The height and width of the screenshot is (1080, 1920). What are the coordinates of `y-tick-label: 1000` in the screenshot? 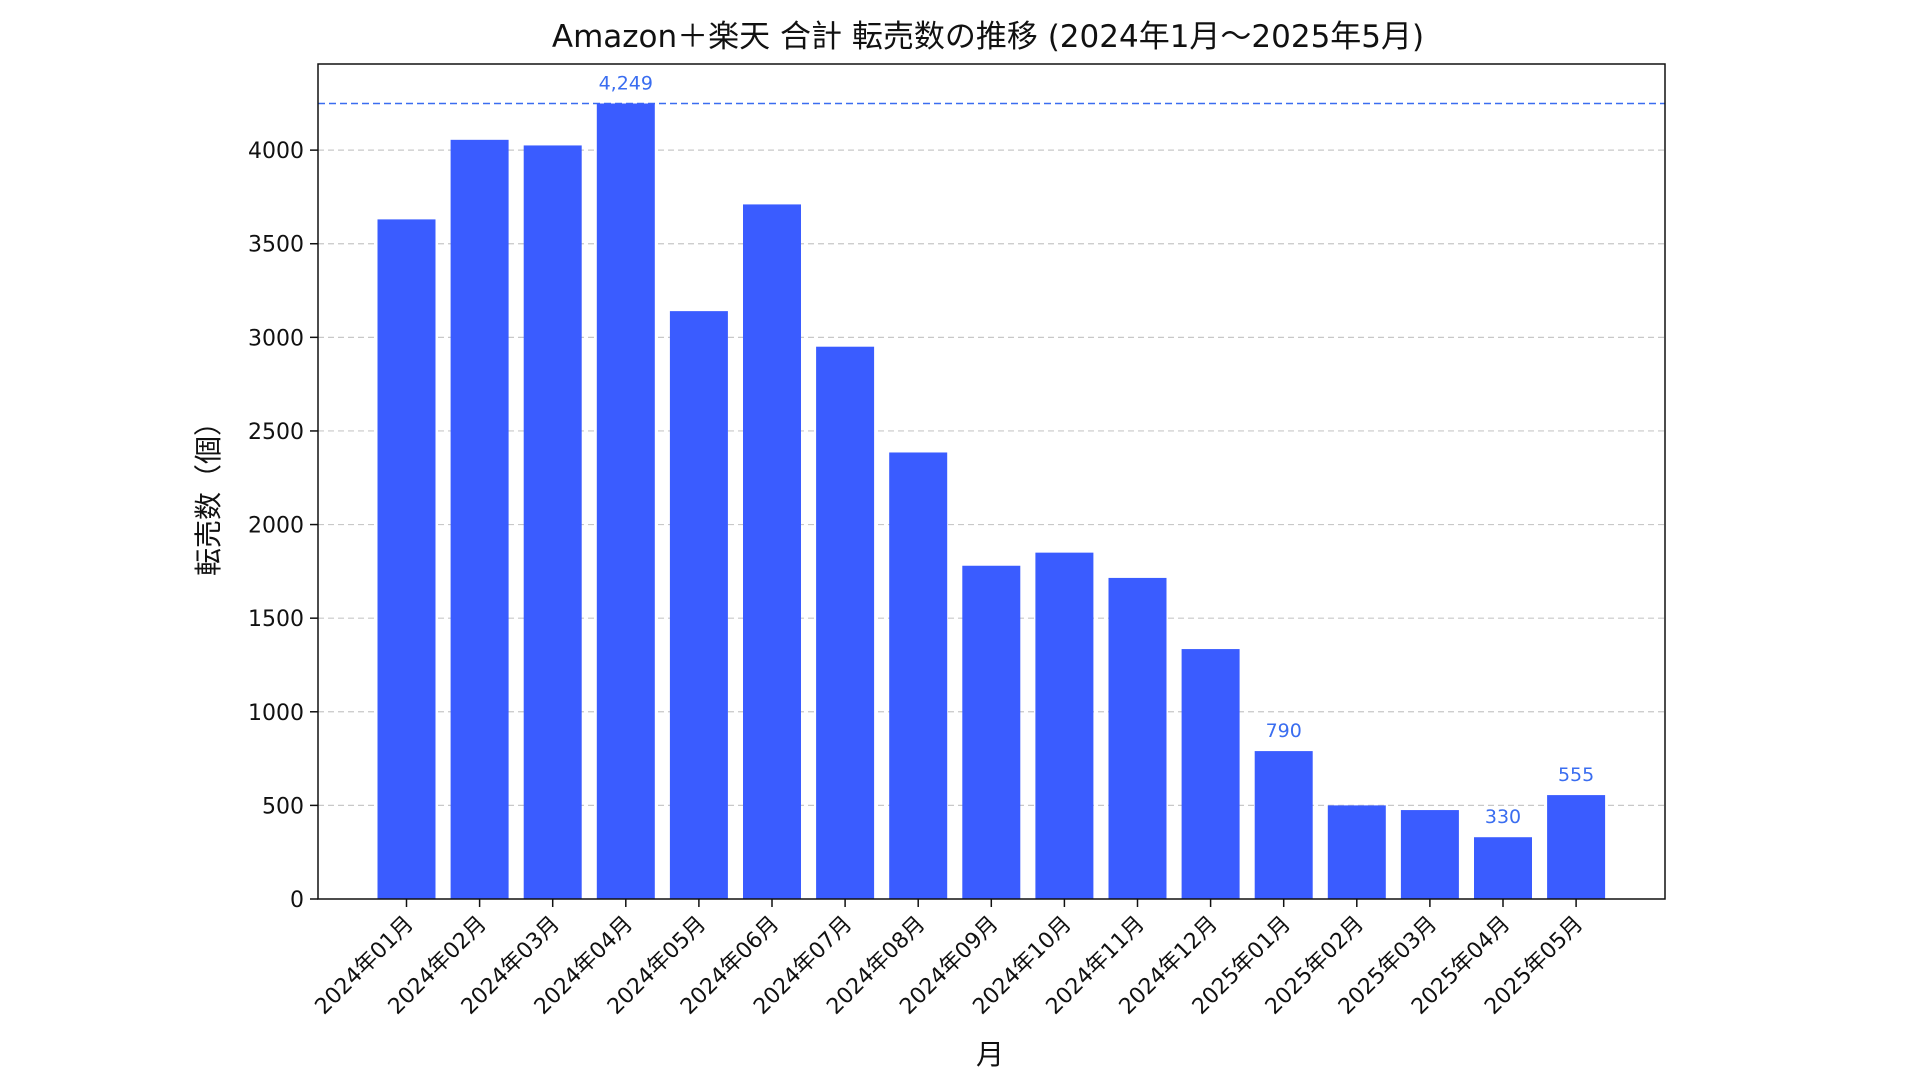 It's located at (276, 713).